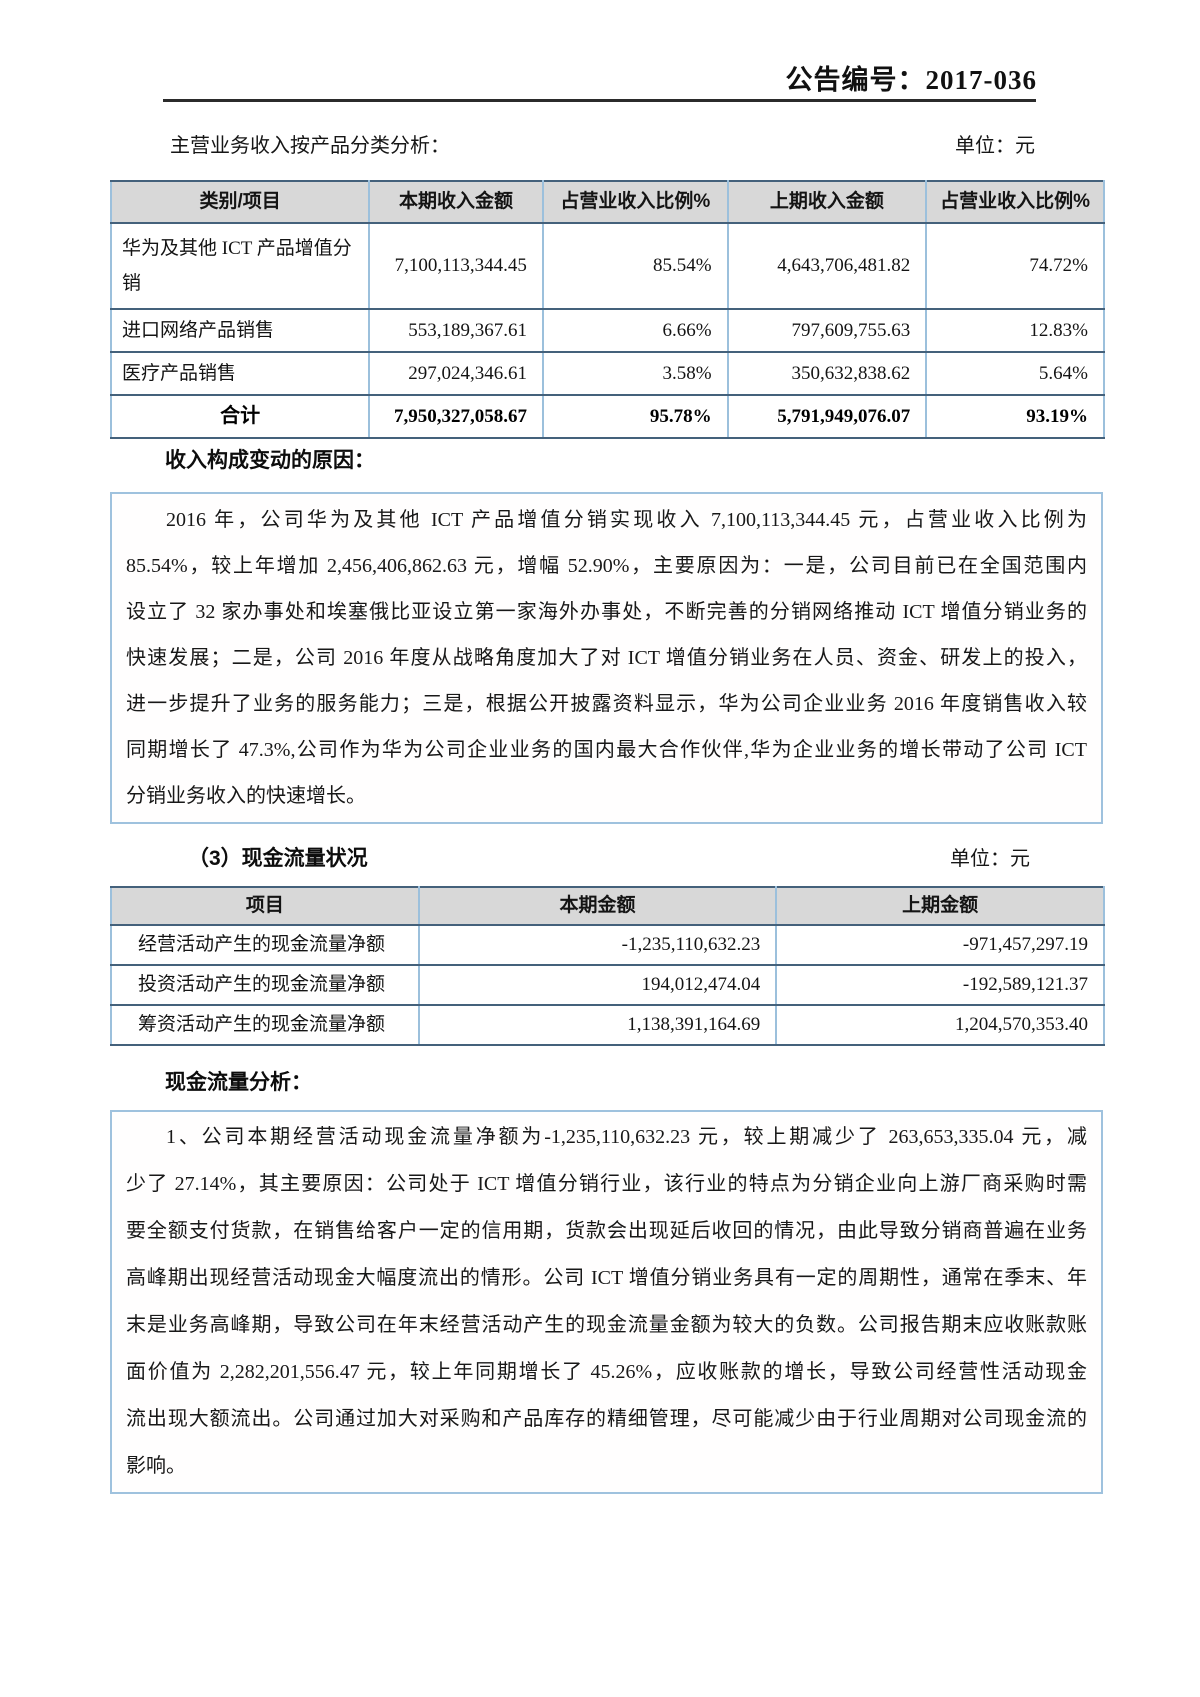 The width and height of the screenshot is (1200, 1697). I want to click on row-label: 投资活动产生的现金流量净额, so click(265, 985).